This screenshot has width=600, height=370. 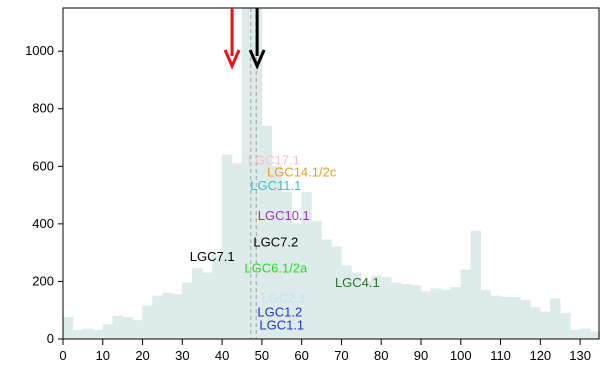 What do you see at coordinates (212, 256) in the screenshot?
I see `lgc-label: LGC7.1` at bounding box center [212, 256].